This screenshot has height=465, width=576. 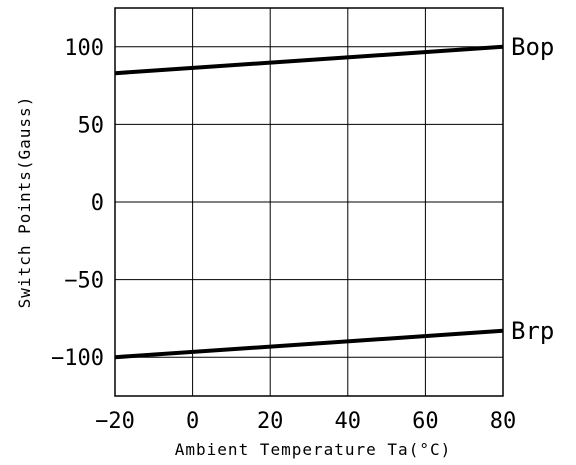 I want to click on series-label-brp: Brp, so click(x=532, y=331).